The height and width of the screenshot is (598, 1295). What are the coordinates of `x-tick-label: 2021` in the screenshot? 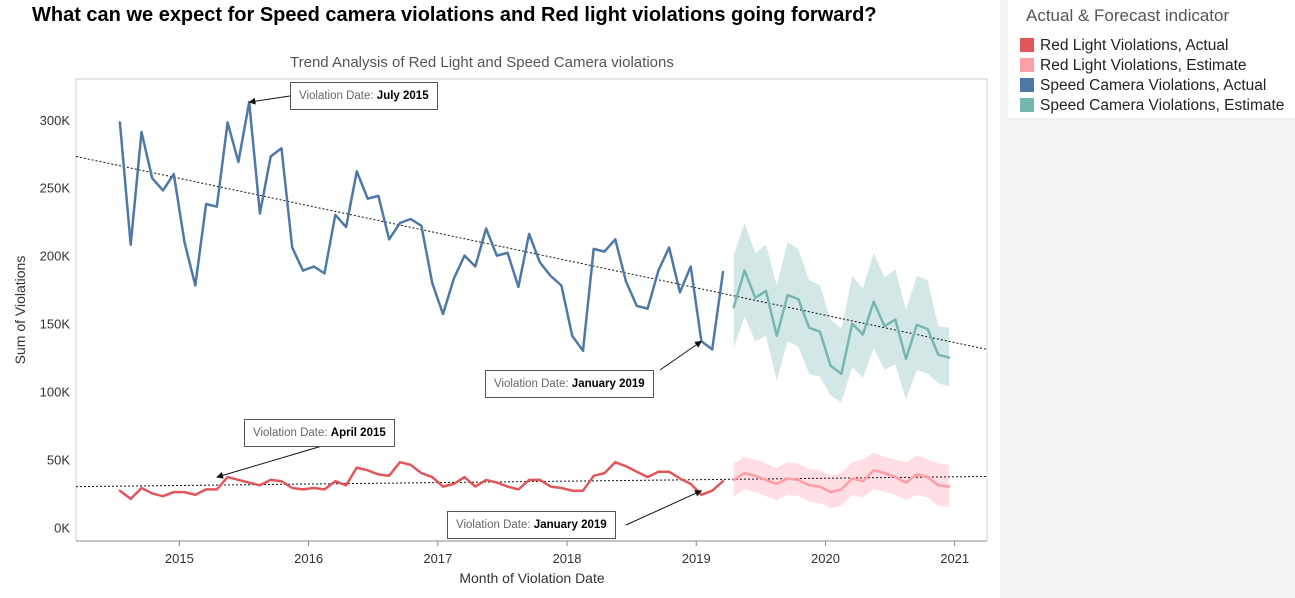 It's located at (954, 558).